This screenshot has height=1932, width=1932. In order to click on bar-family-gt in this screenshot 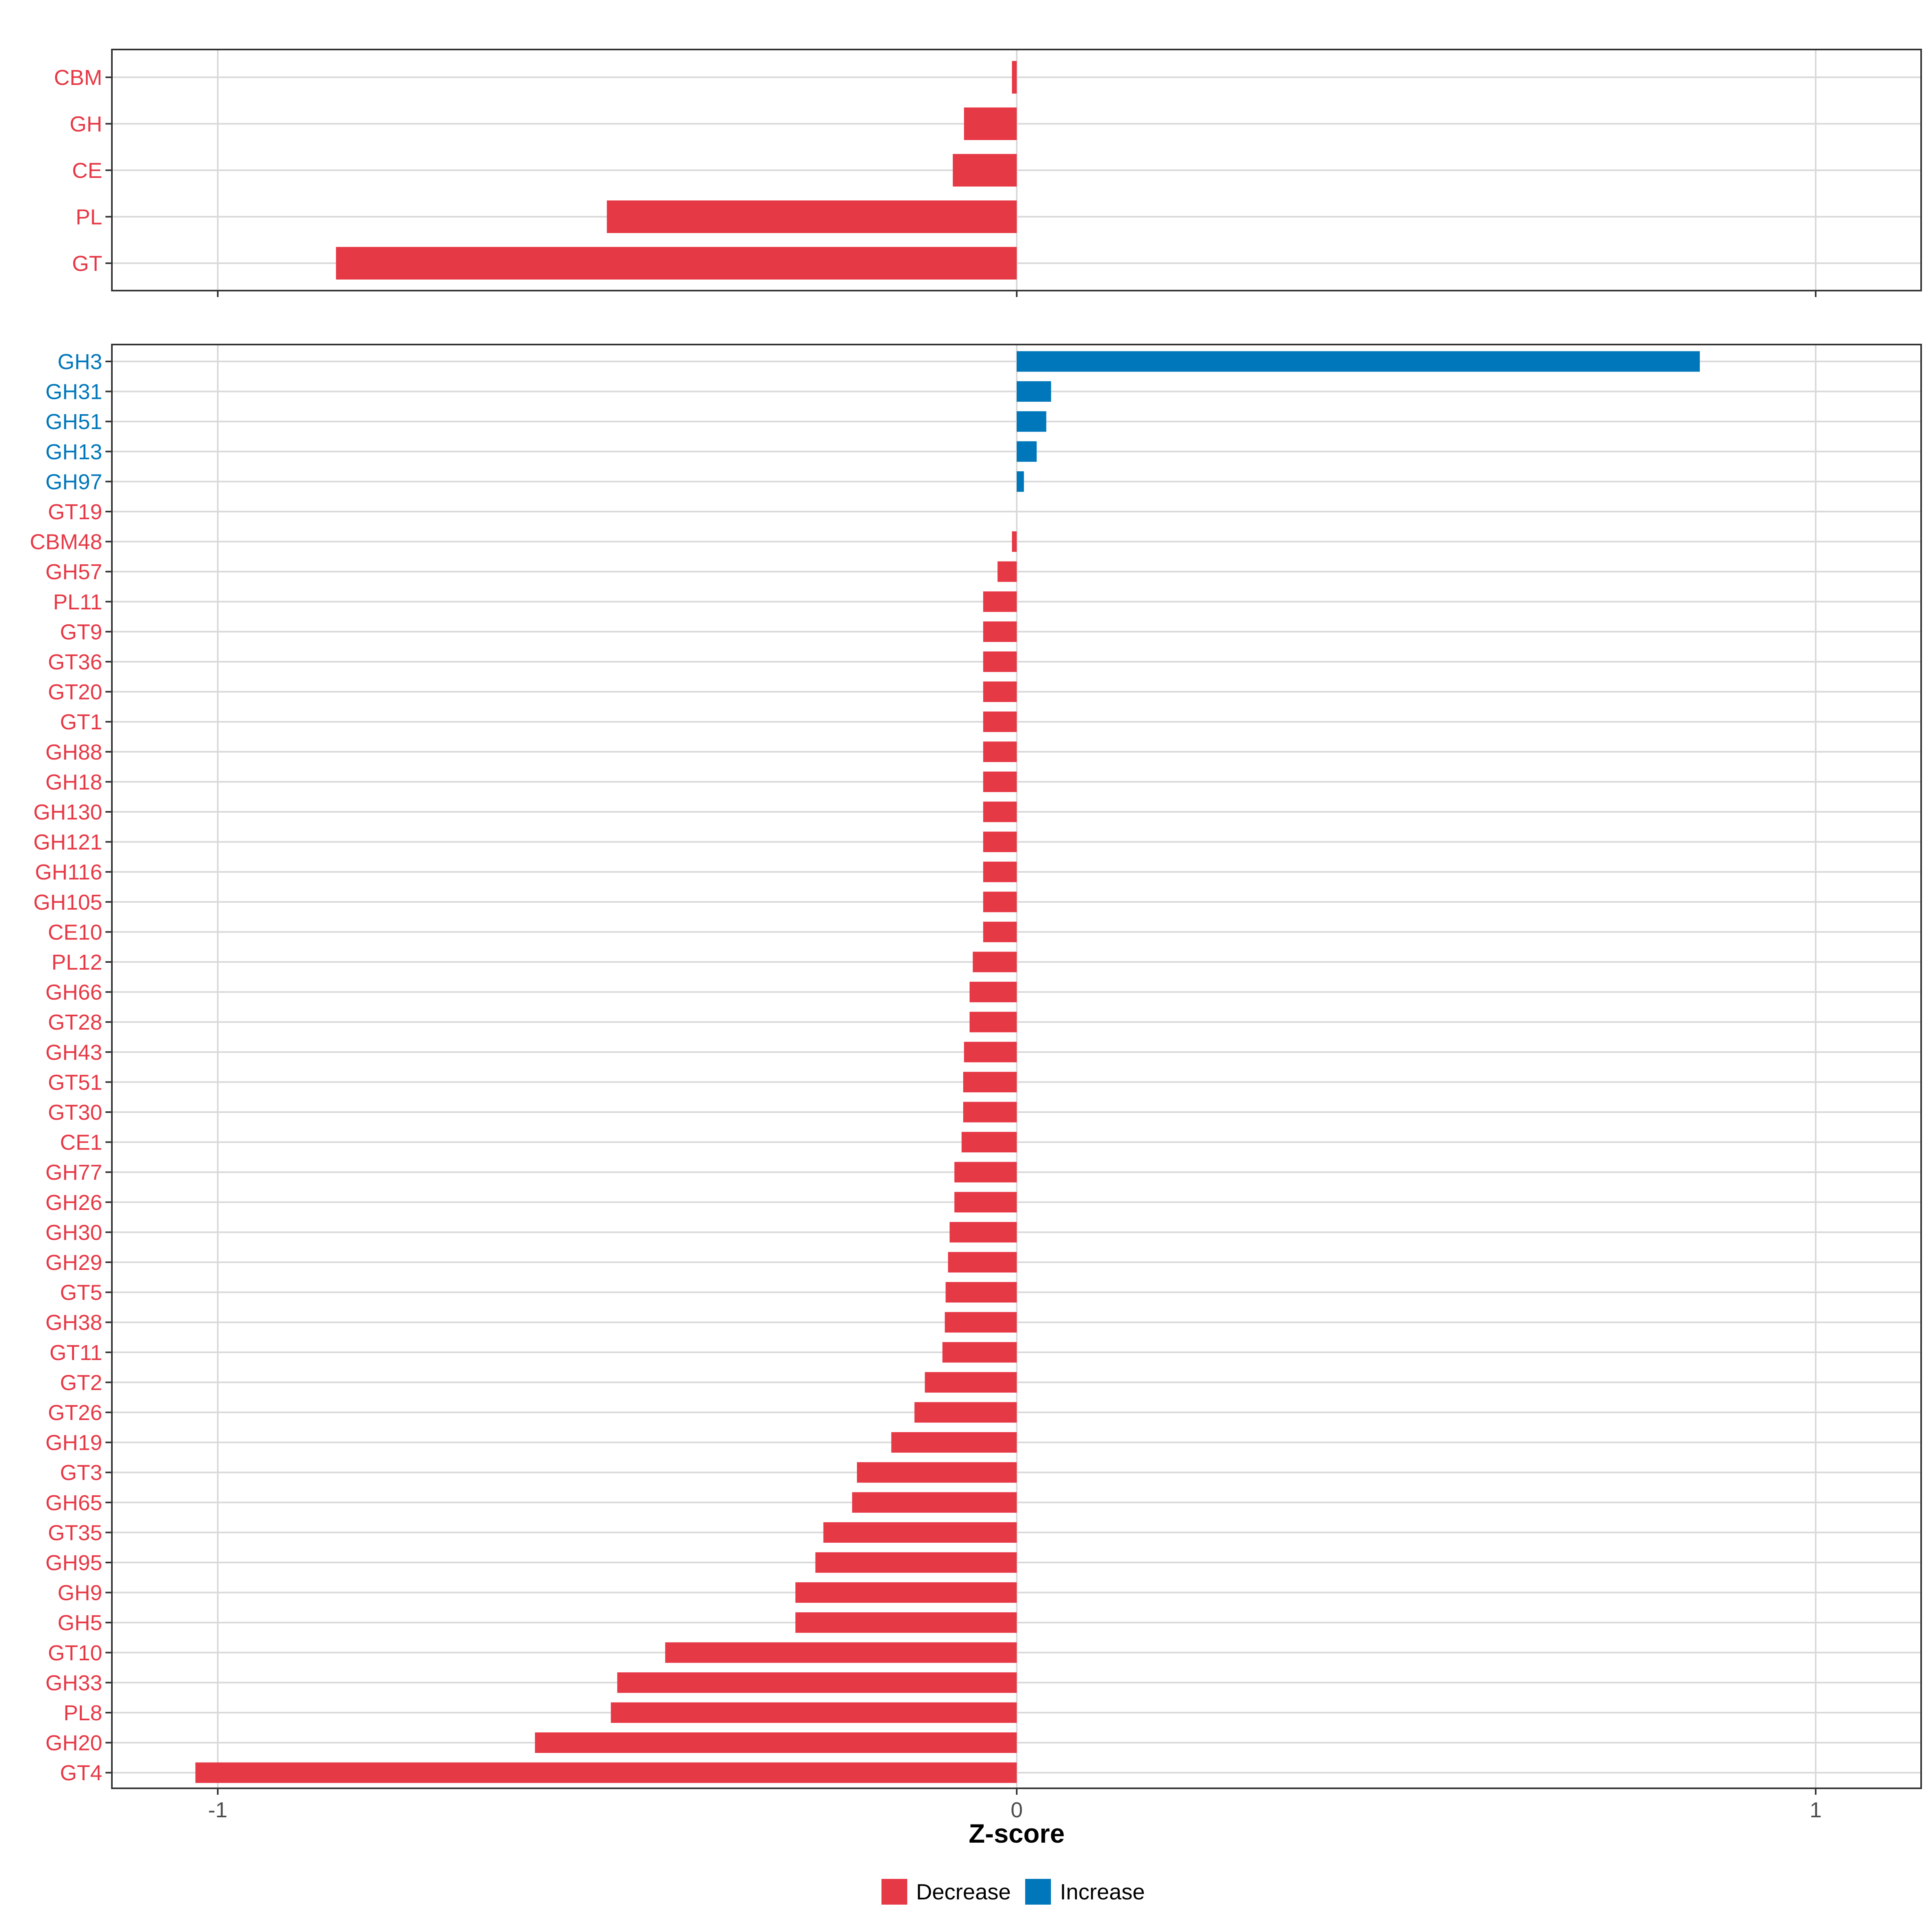, I will do `click(676, 263)`.